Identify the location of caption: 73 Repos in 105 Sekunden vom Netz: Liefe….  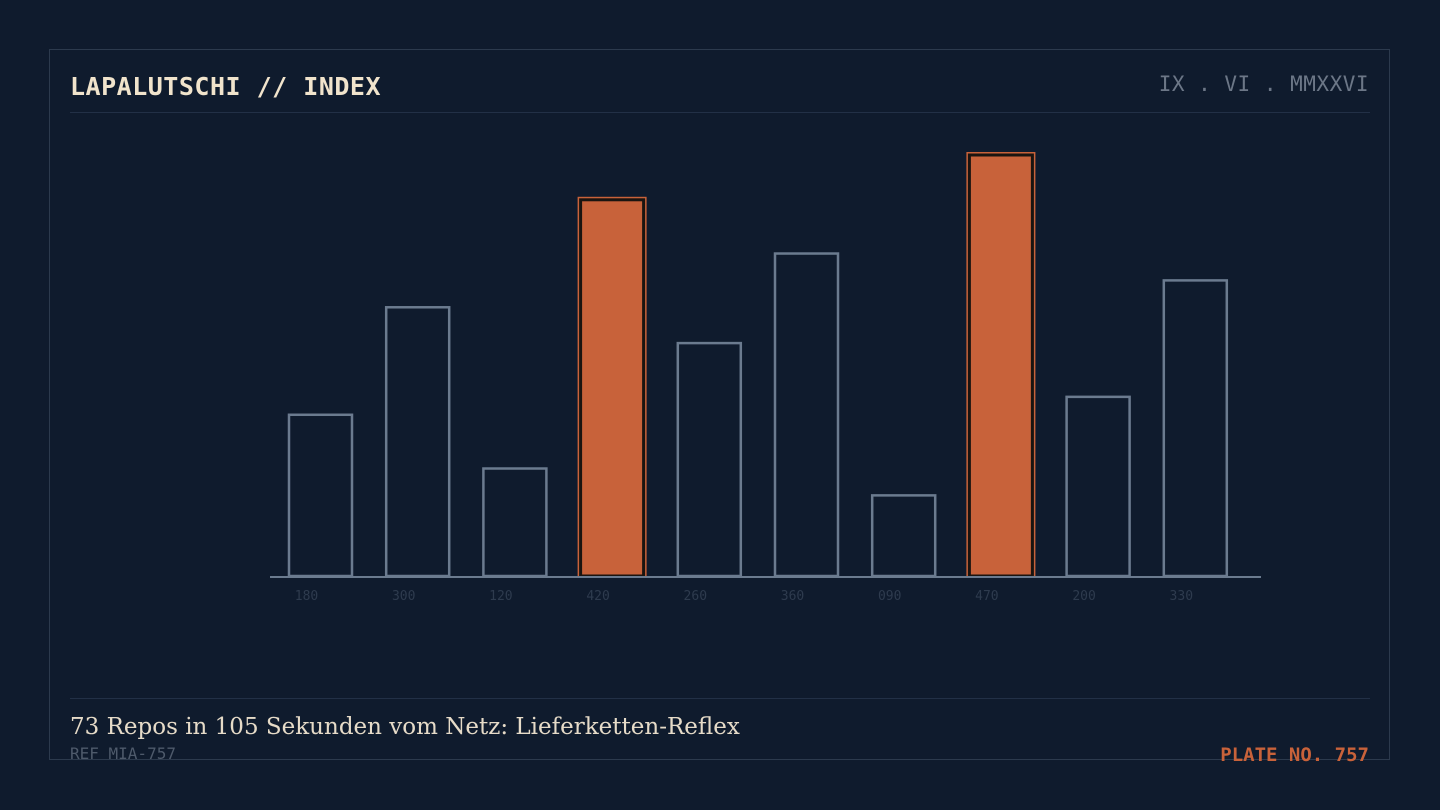
(405, 727).